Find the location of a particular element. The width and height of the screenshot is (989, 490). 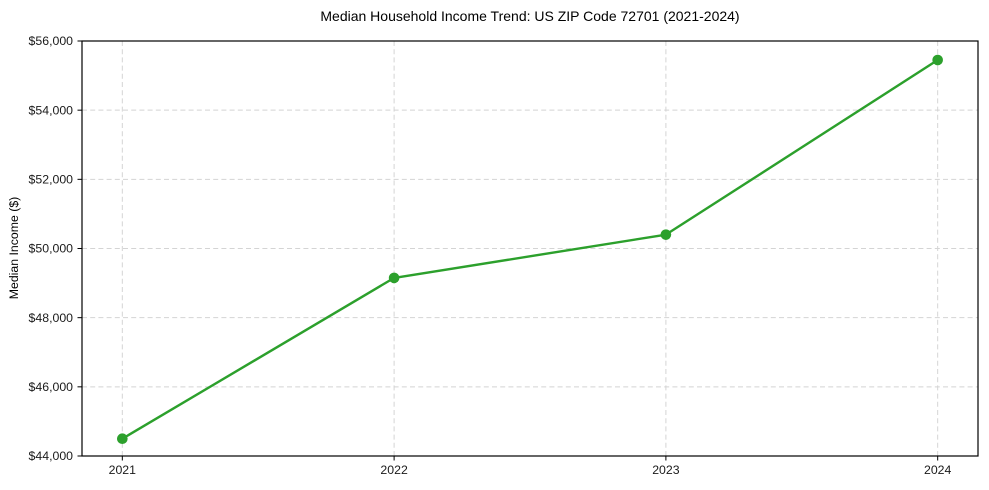

y-tick-label-5: $54,000 is located at coordinates (51, 110).